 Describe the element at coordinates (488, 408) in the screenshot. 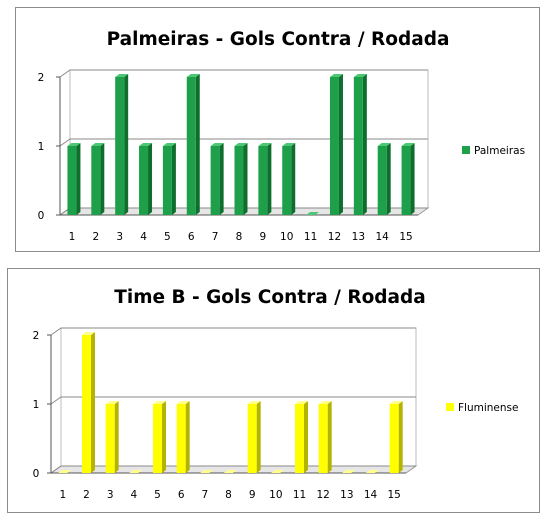

I see `legend-label: Fluminense` at that location.